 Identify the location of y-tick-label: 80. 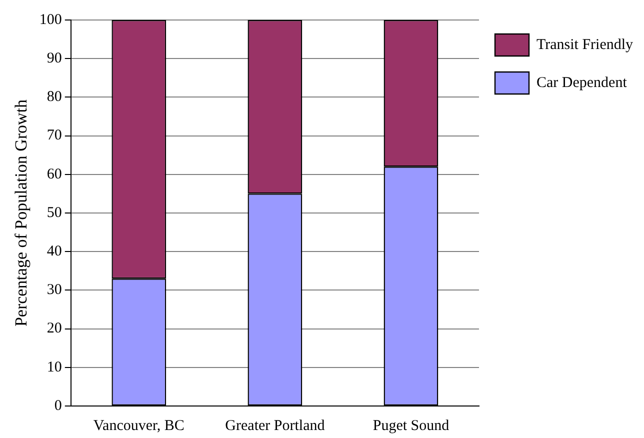
(54, 97).